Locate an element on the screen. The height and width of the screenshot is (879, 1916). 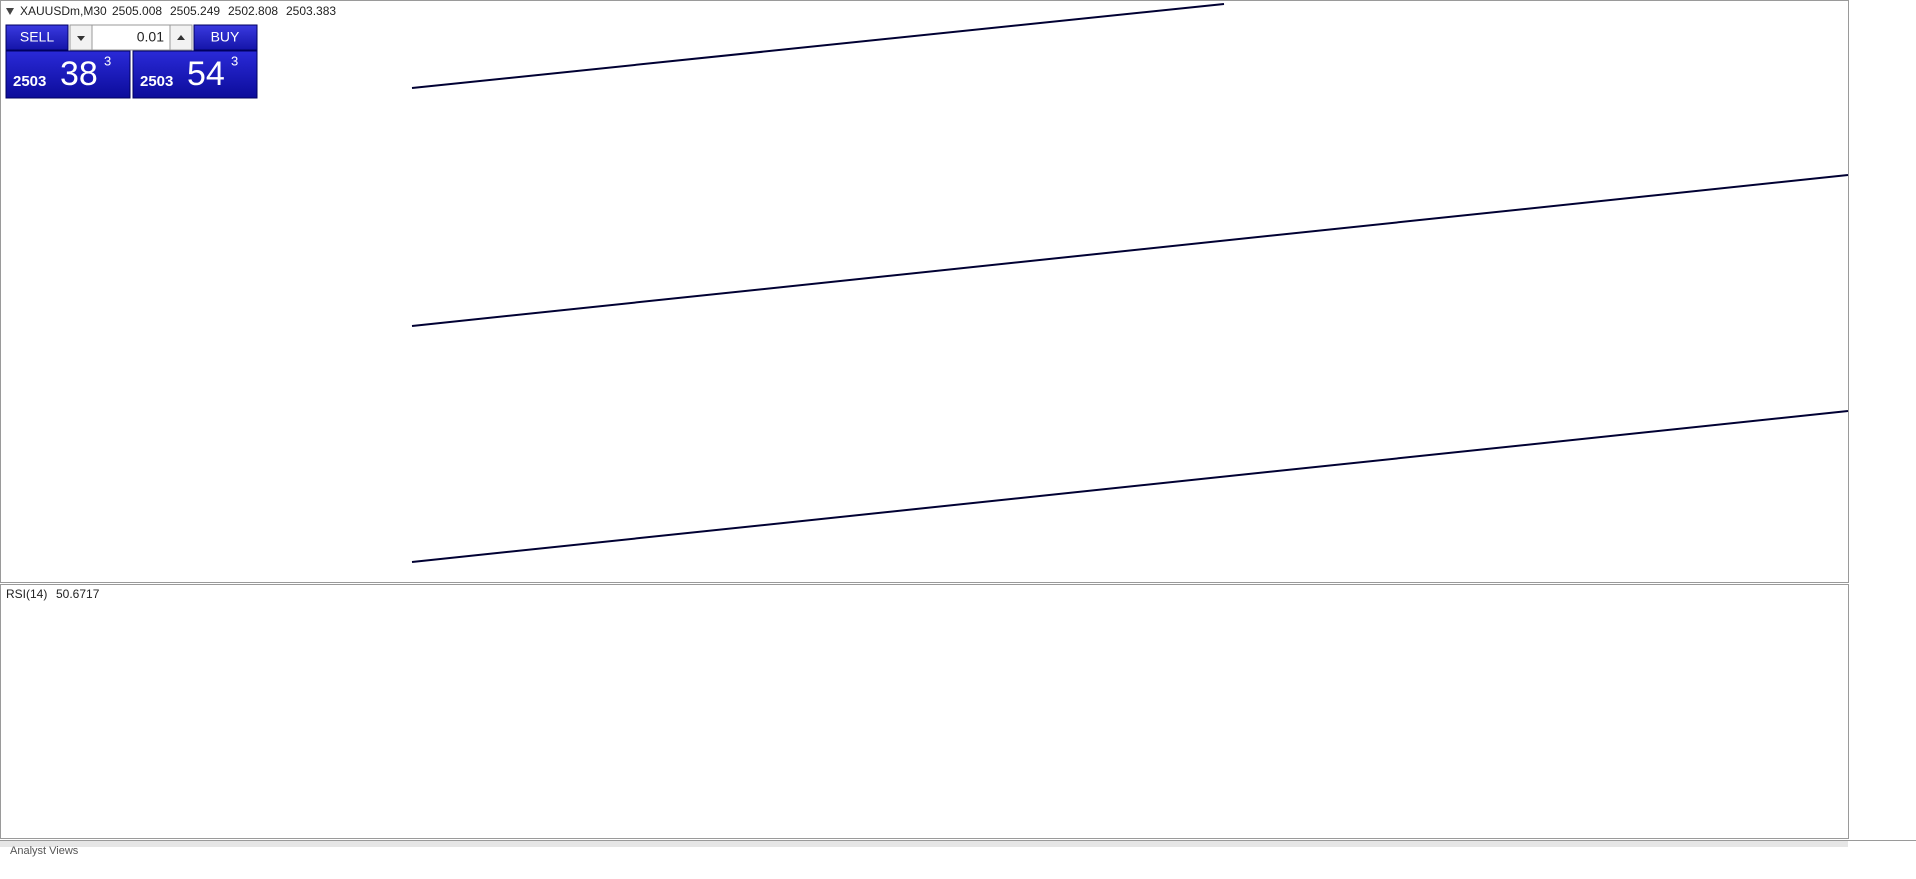
sell-button is located at coordinates (37, 37).